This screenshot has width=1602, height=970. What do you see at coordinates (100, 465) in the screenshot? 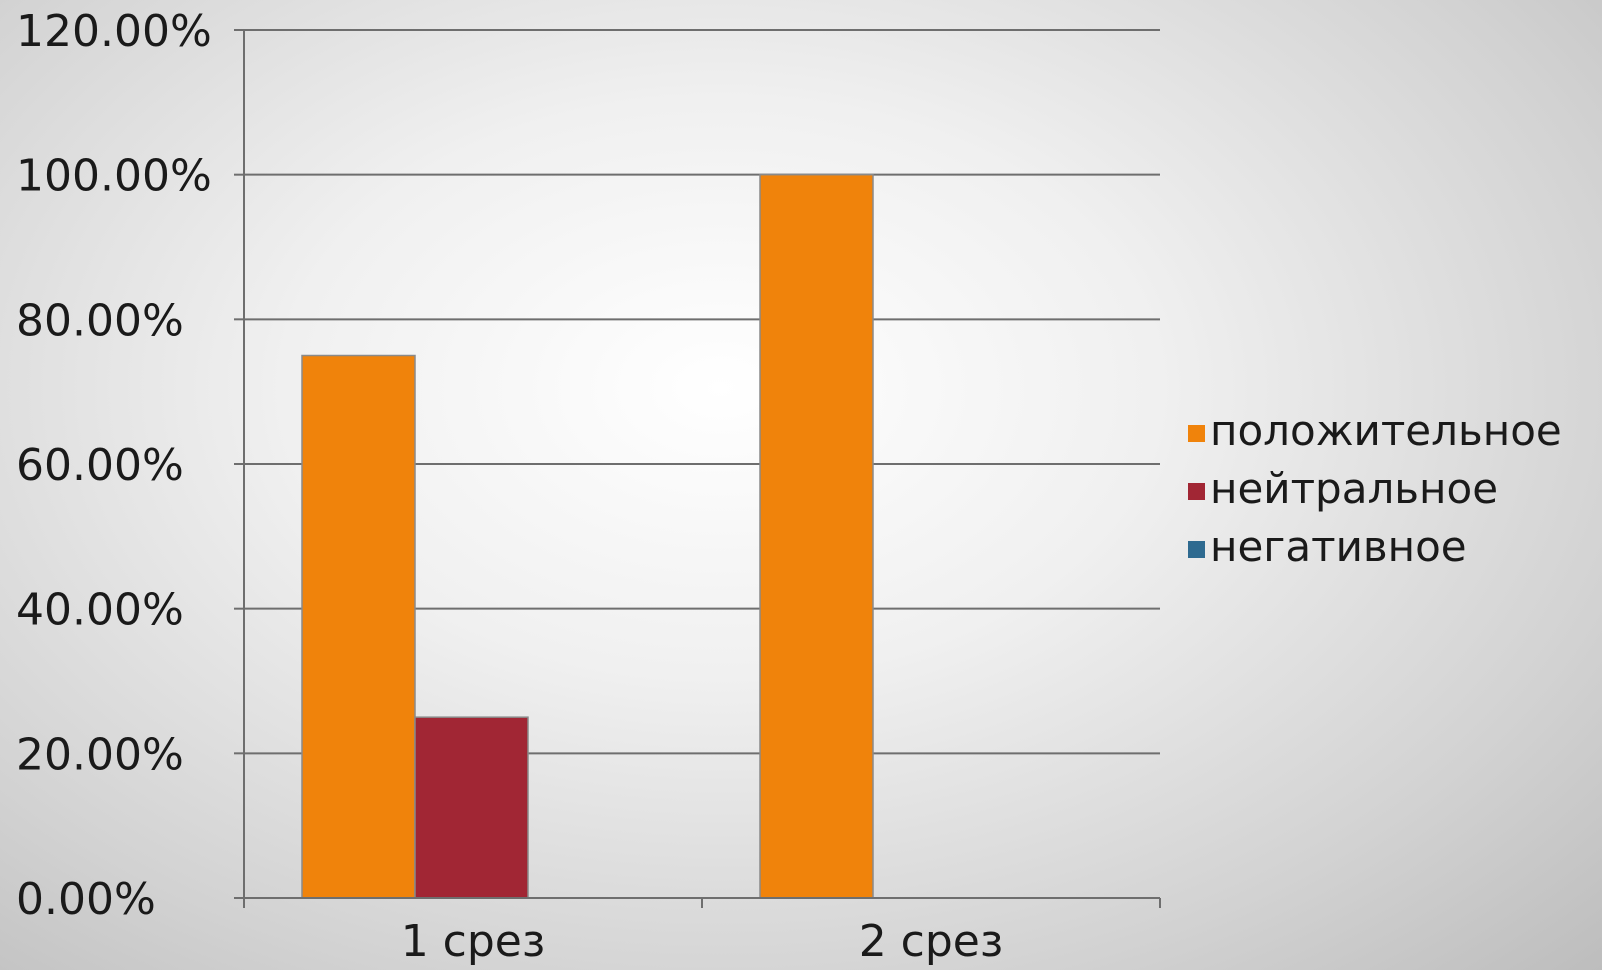
I see `y-tick-label: 60.00%` at bounding box center [100, 465].